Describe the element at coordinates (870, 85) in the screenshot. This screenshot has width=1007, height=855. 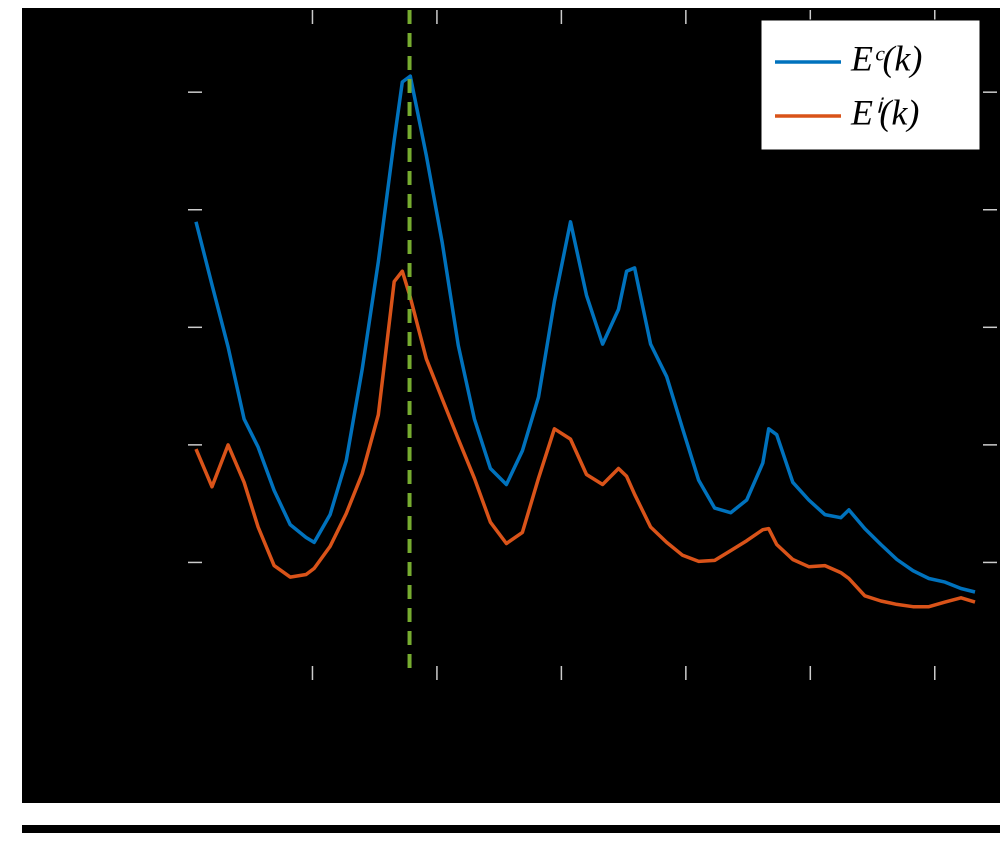
I see `legend-box` at that location.